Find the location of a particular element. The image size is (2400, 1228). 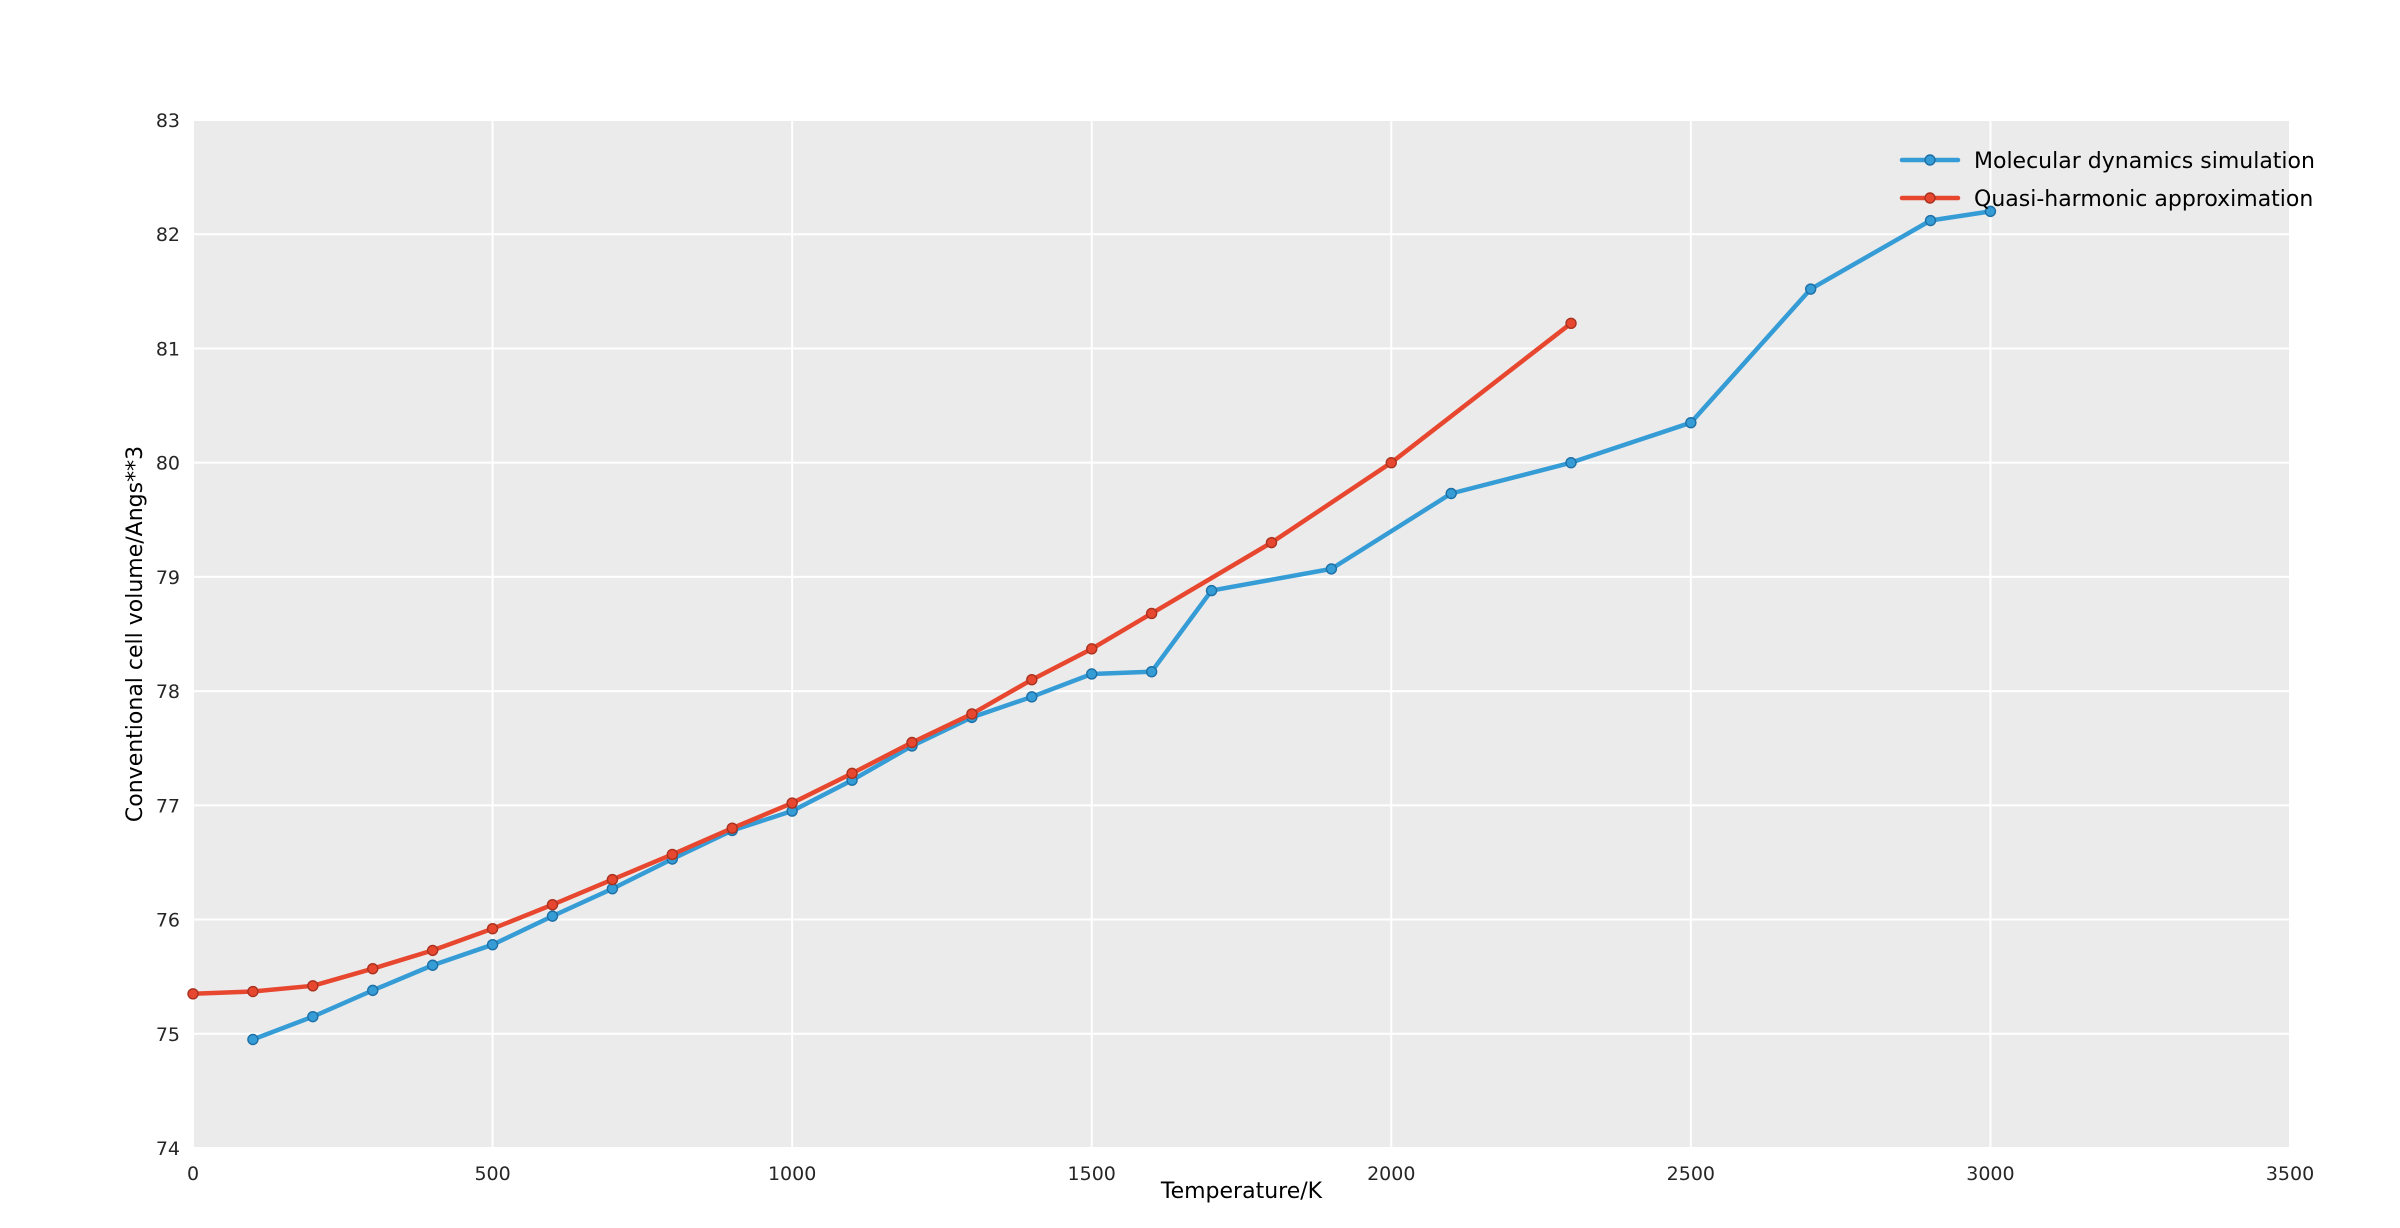

x-tick-label: 0 is located at coordinates (193, 1174).